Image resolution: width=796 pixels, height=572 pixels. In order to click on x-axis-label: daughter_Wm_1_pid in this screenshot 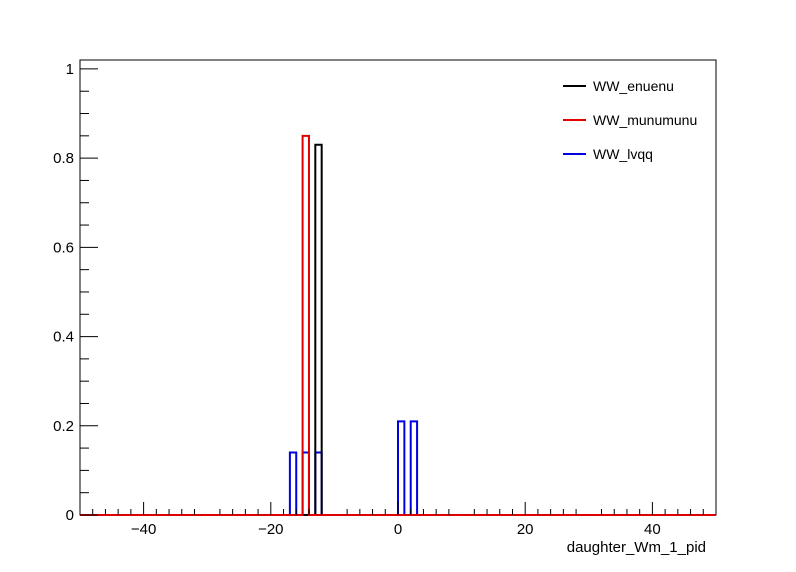, I will do `click(636, 547)`.